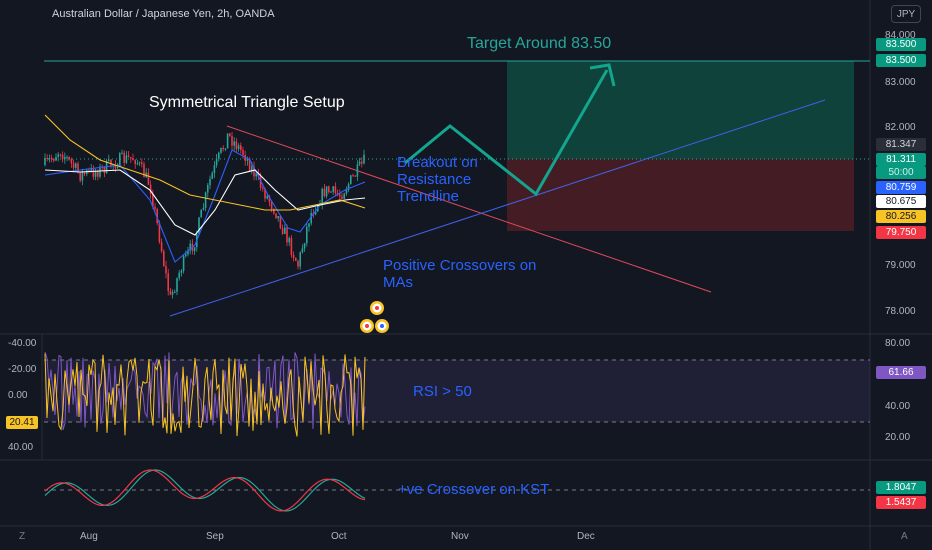  What do you see at coordinates (374, 326) in the screenshot?
I see `dividends-icon` at bounding box center [374, 326].